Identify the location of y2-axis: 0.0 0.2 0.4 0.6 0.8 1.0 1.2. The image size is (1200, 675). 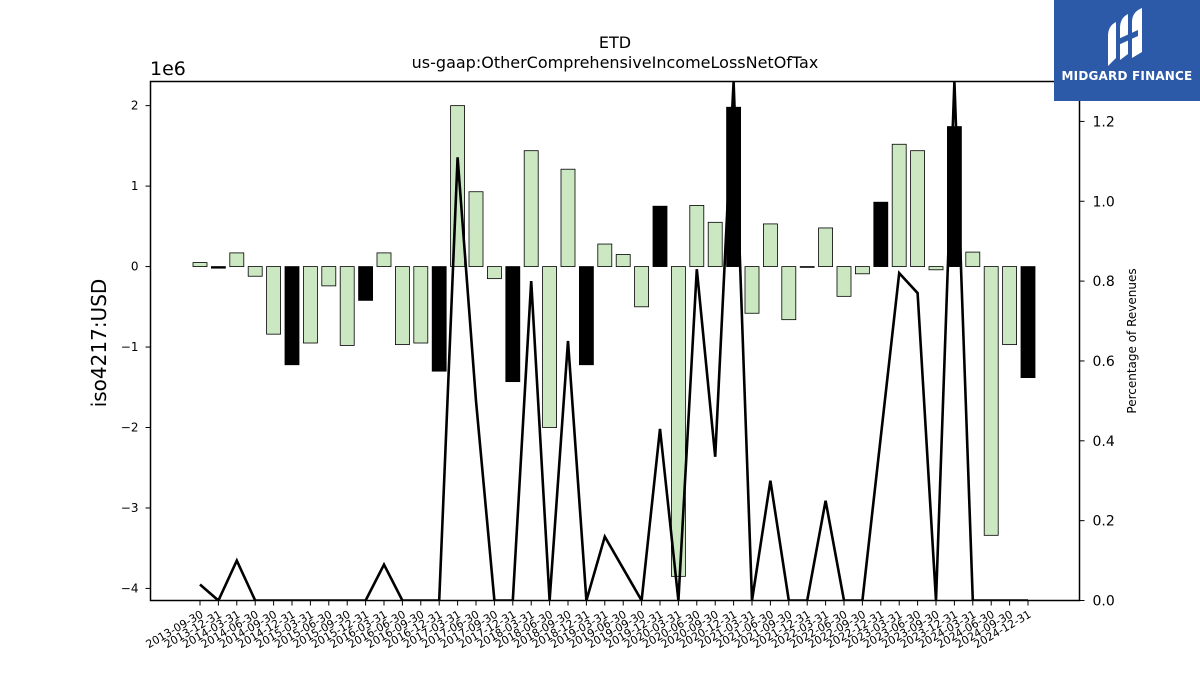
(1097, 362).